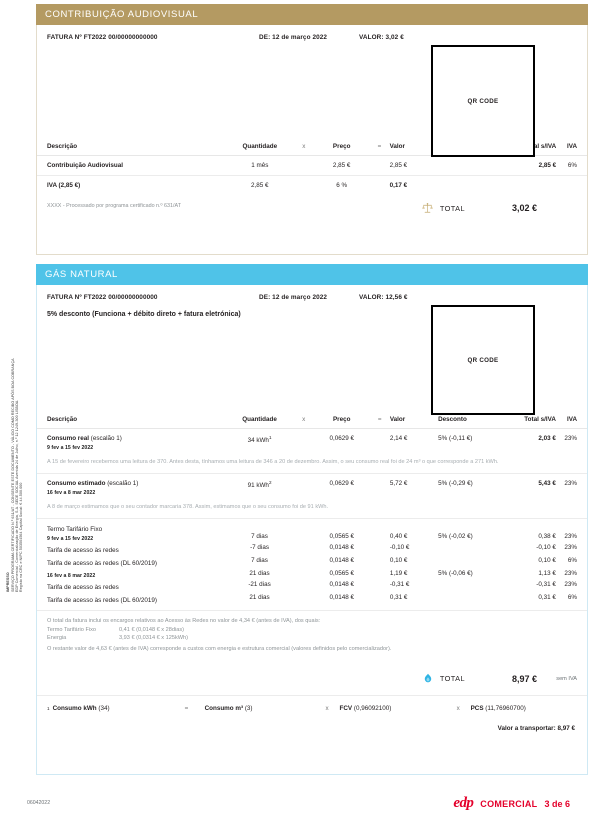  Describe the element at coordinates (259, 602) in the screenshot. I see `cell-quantidade: 21 dias` at that location.